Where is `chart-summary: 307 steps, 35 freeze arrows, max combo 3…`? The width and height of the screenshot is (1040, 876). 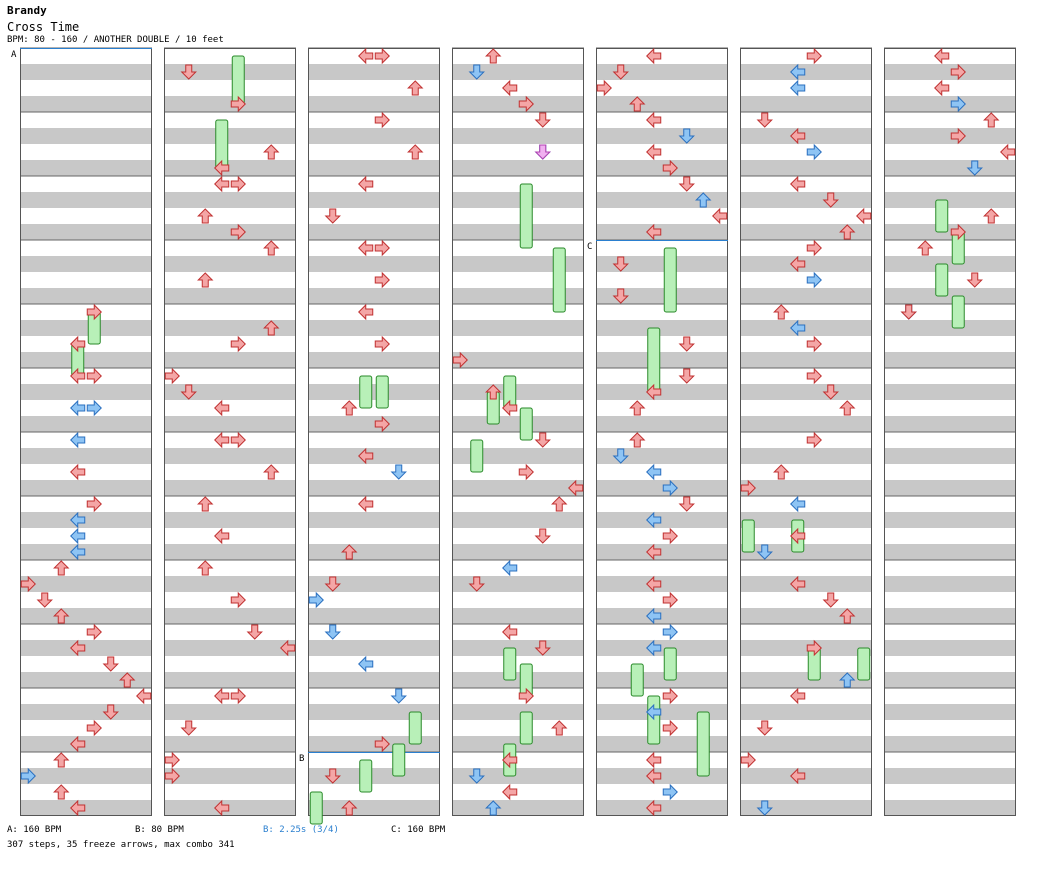 chart-summary: 307 steps, 35 freeze arrows, max combo 3… is located at coordinates (121, 845).